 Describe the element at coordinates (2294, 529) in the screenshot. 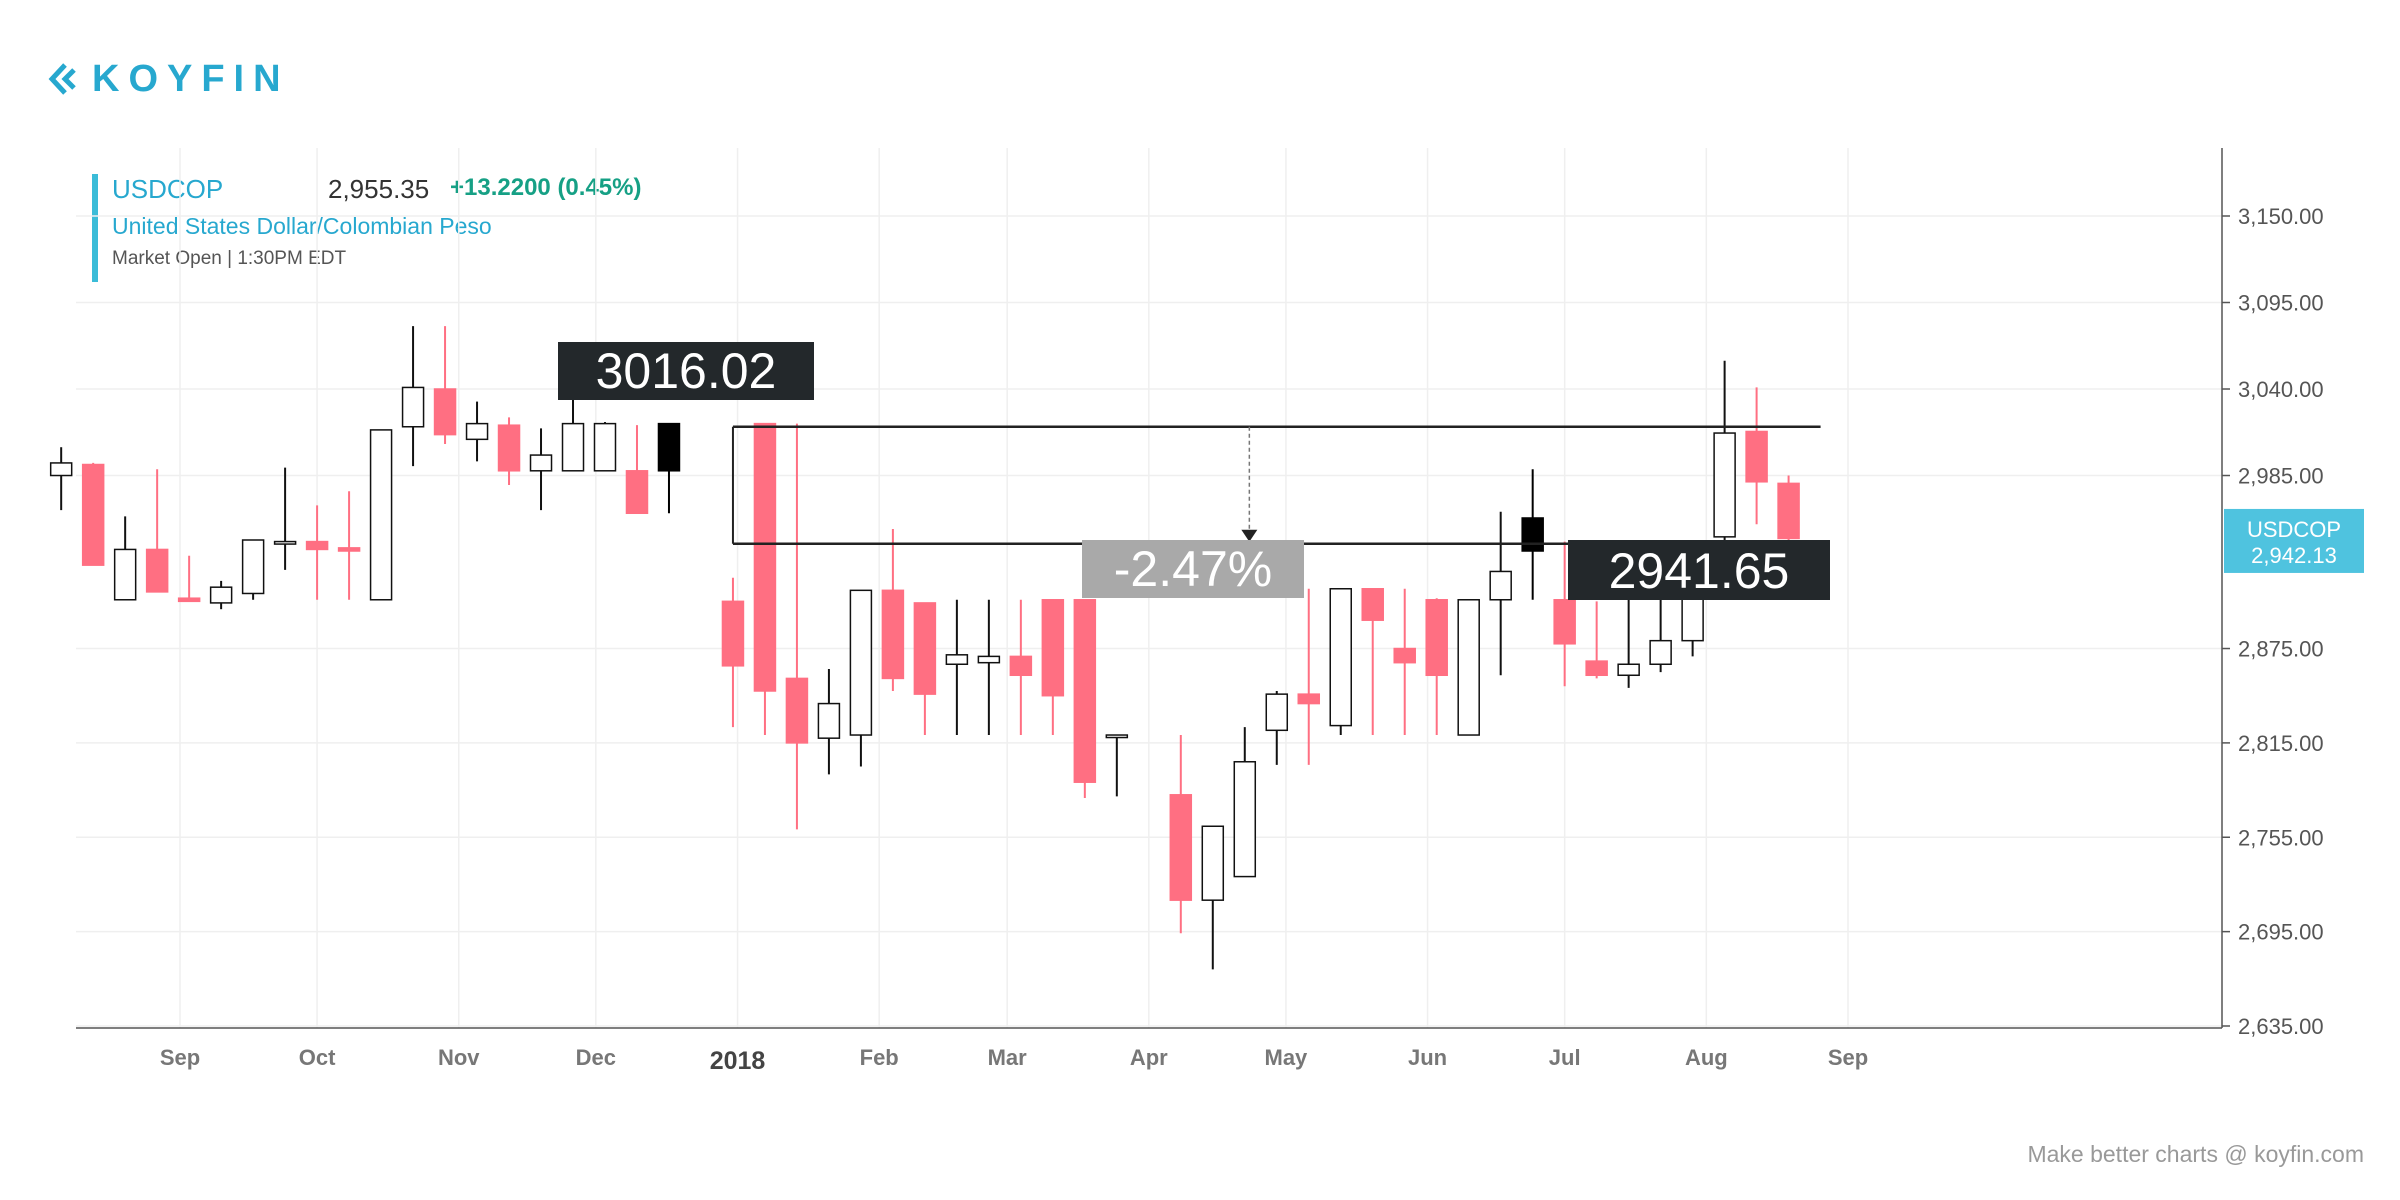

I see `last-price-tag-symbol: USDCOP` at that location.